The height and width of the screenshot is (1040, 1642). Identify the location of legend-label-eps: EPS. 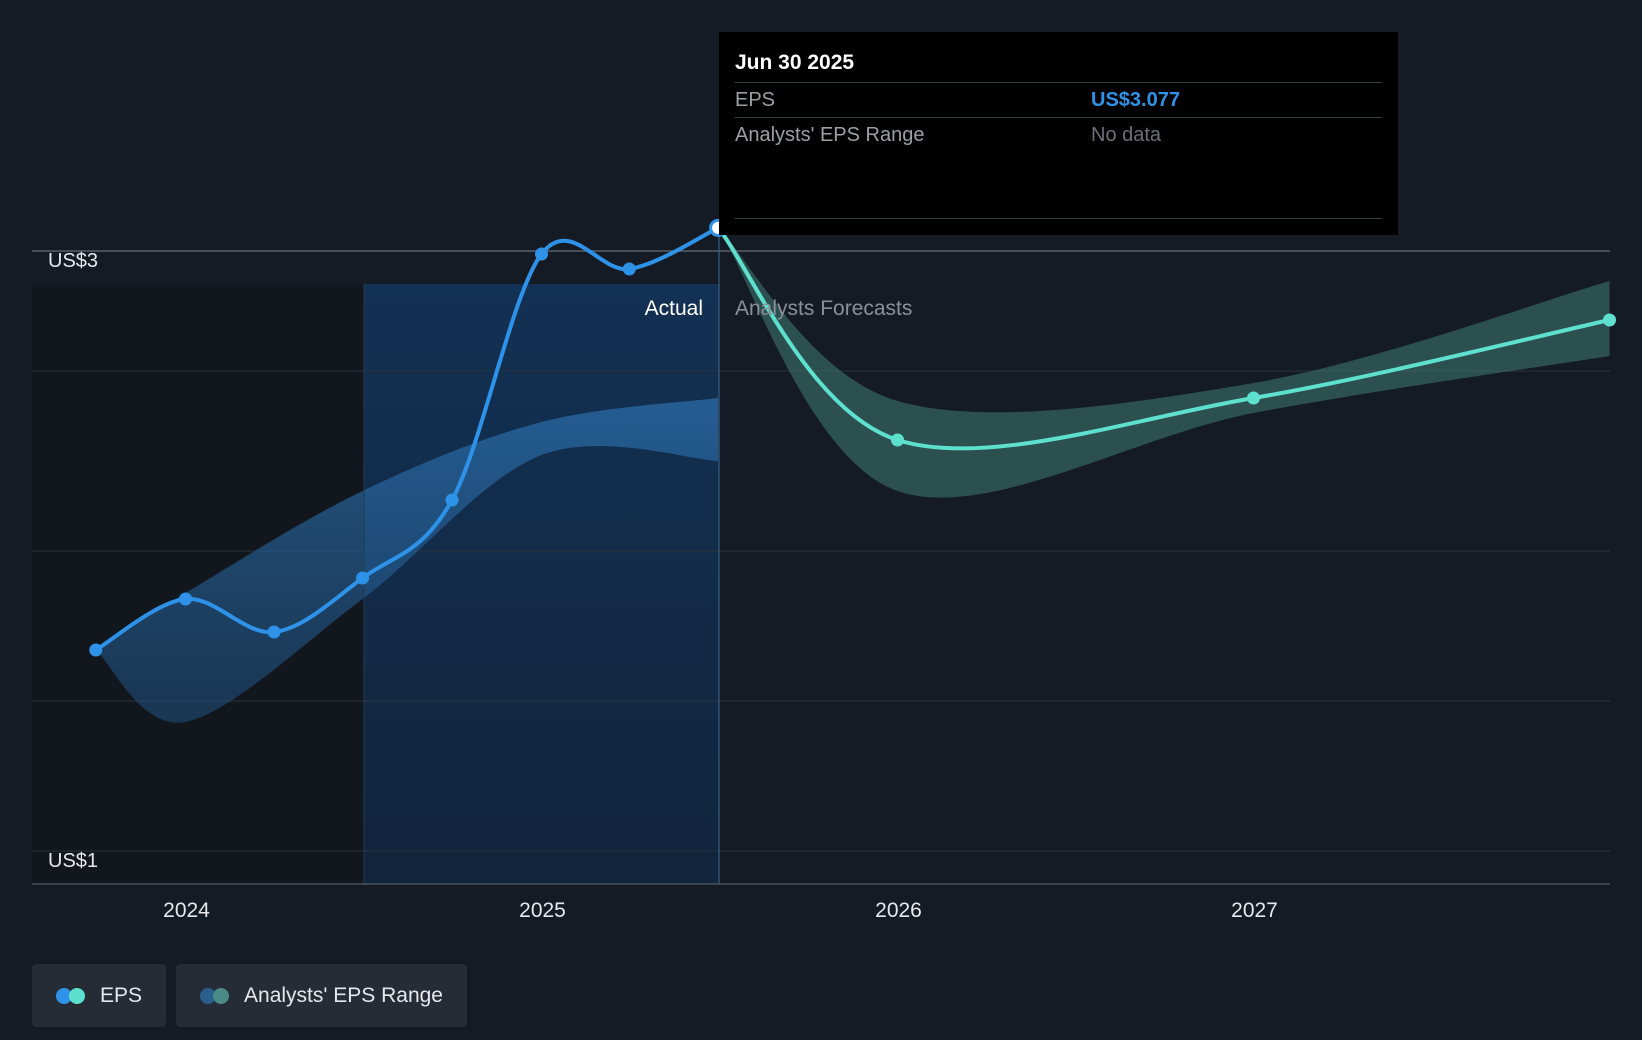
(121, 995).